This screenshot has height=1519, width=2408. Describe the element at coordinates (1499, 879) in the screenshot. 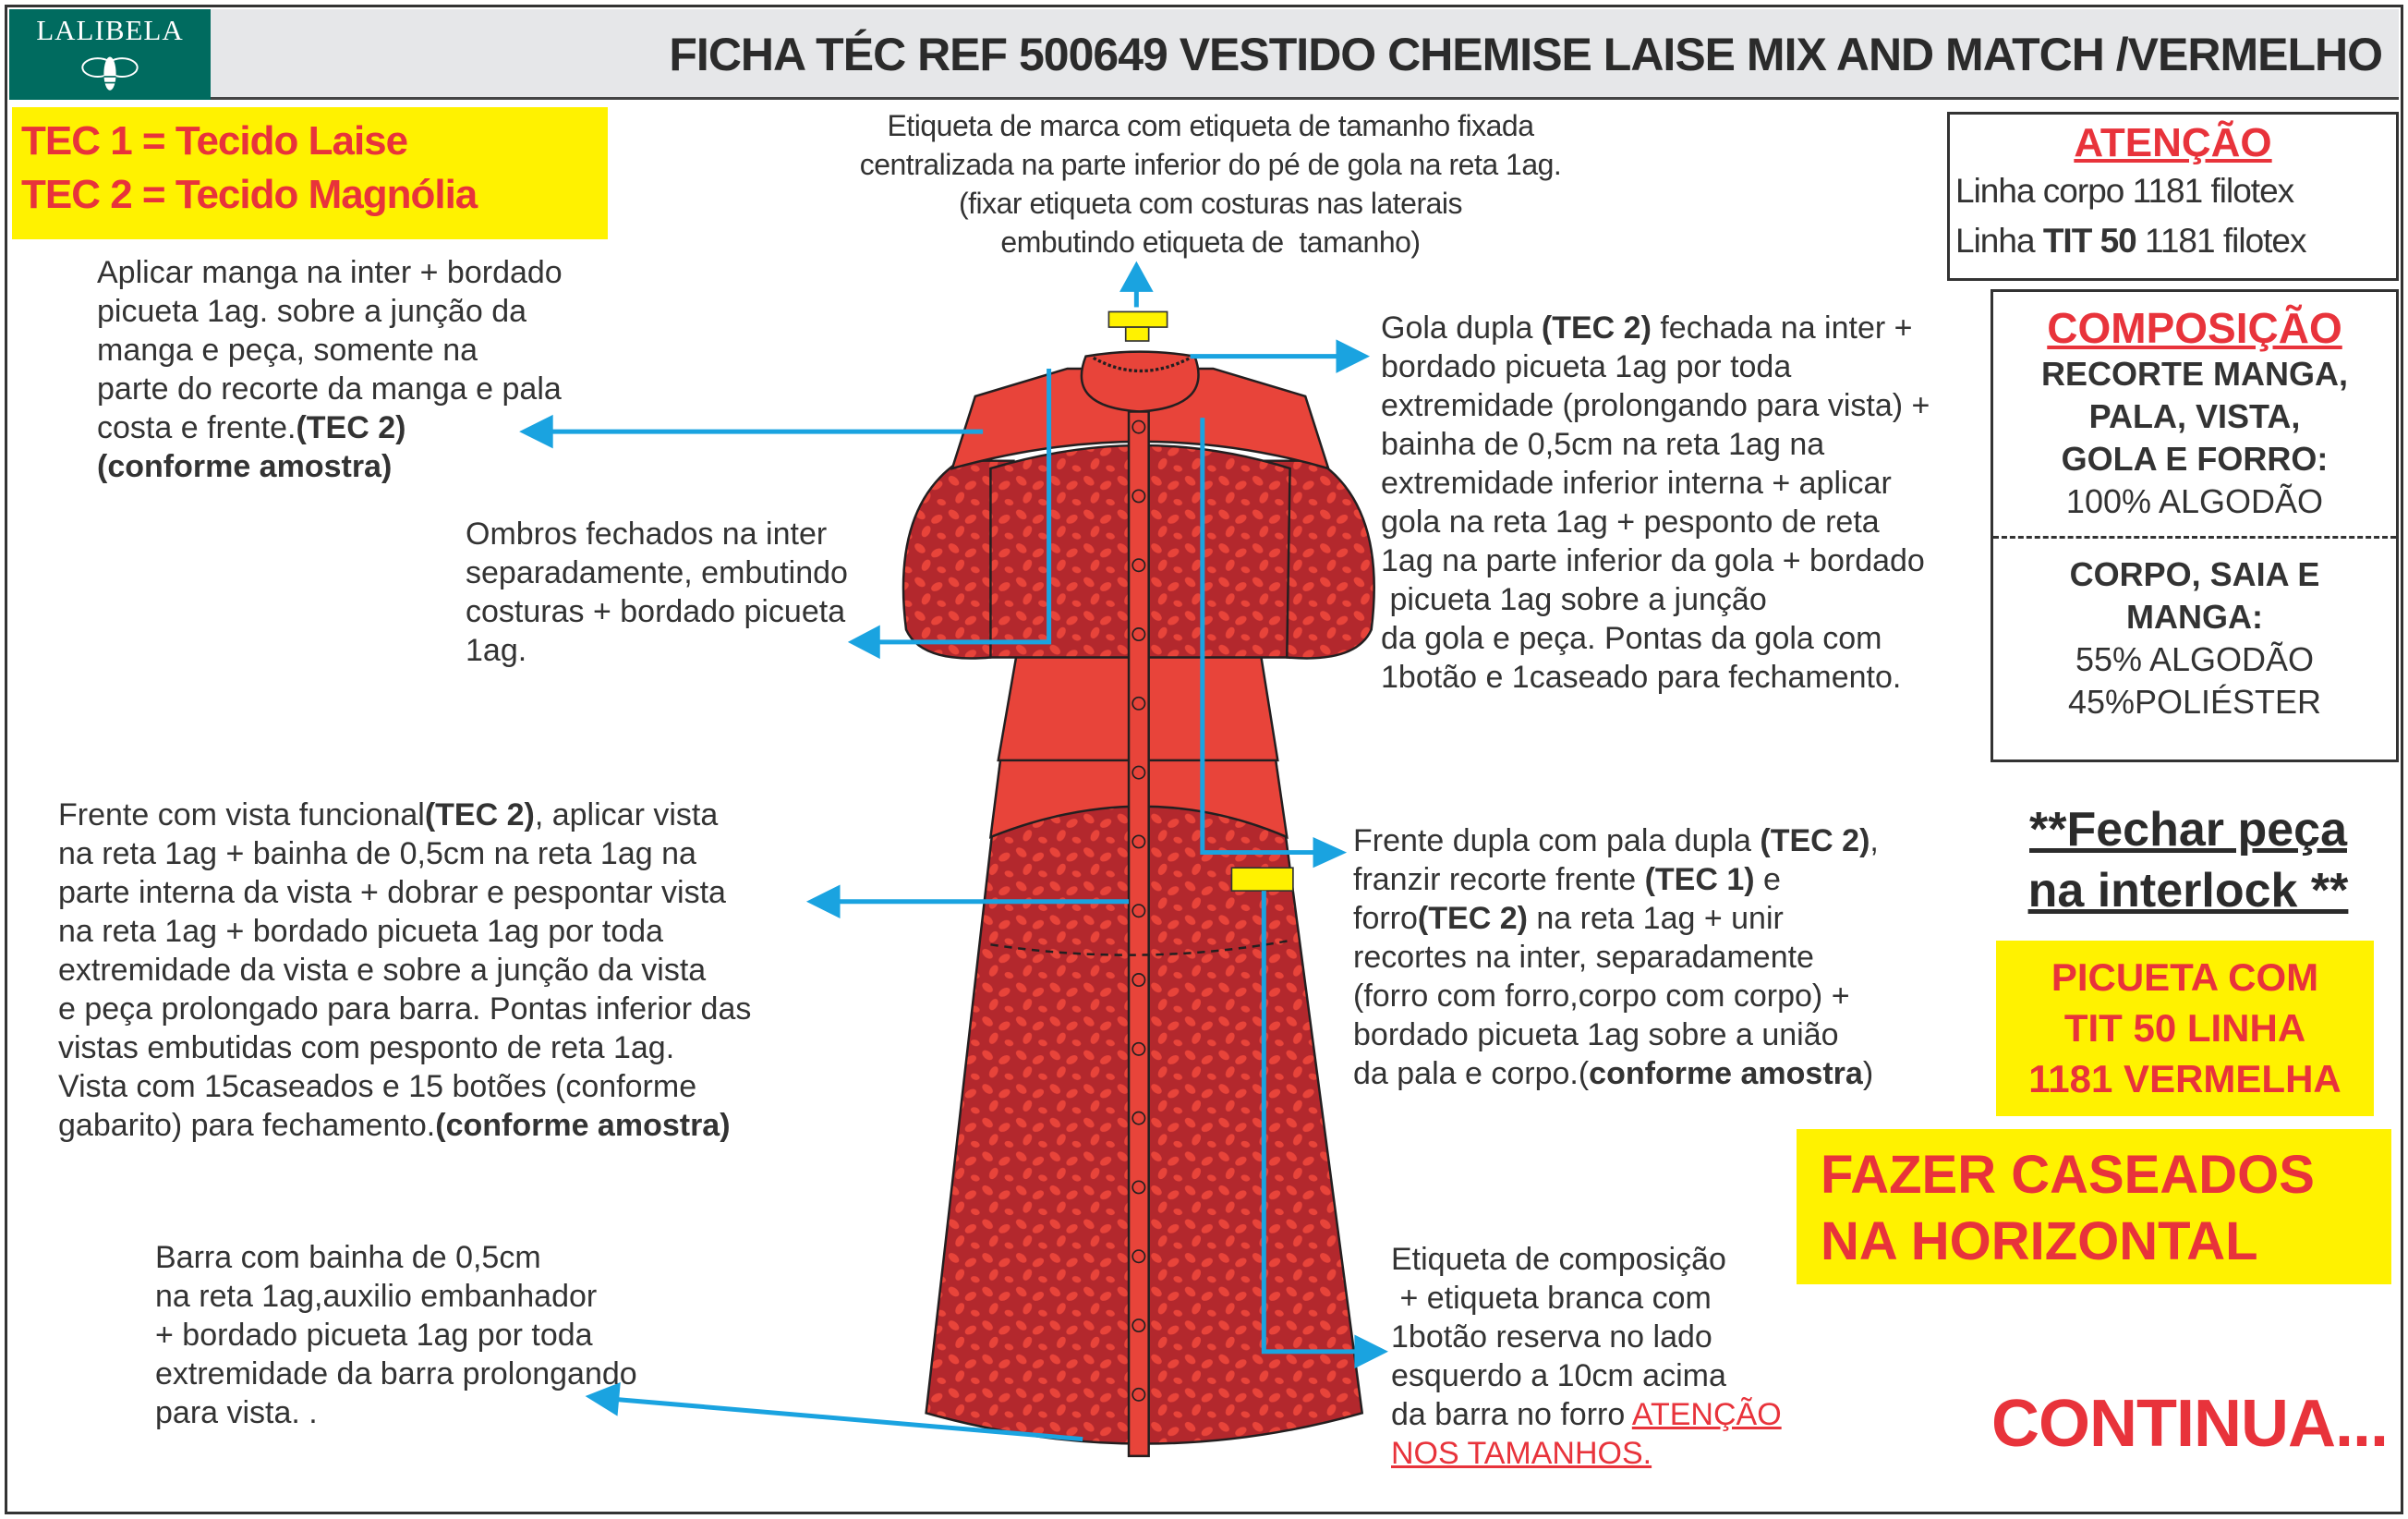

I see `note-text: franzir recorte frente` at that location.